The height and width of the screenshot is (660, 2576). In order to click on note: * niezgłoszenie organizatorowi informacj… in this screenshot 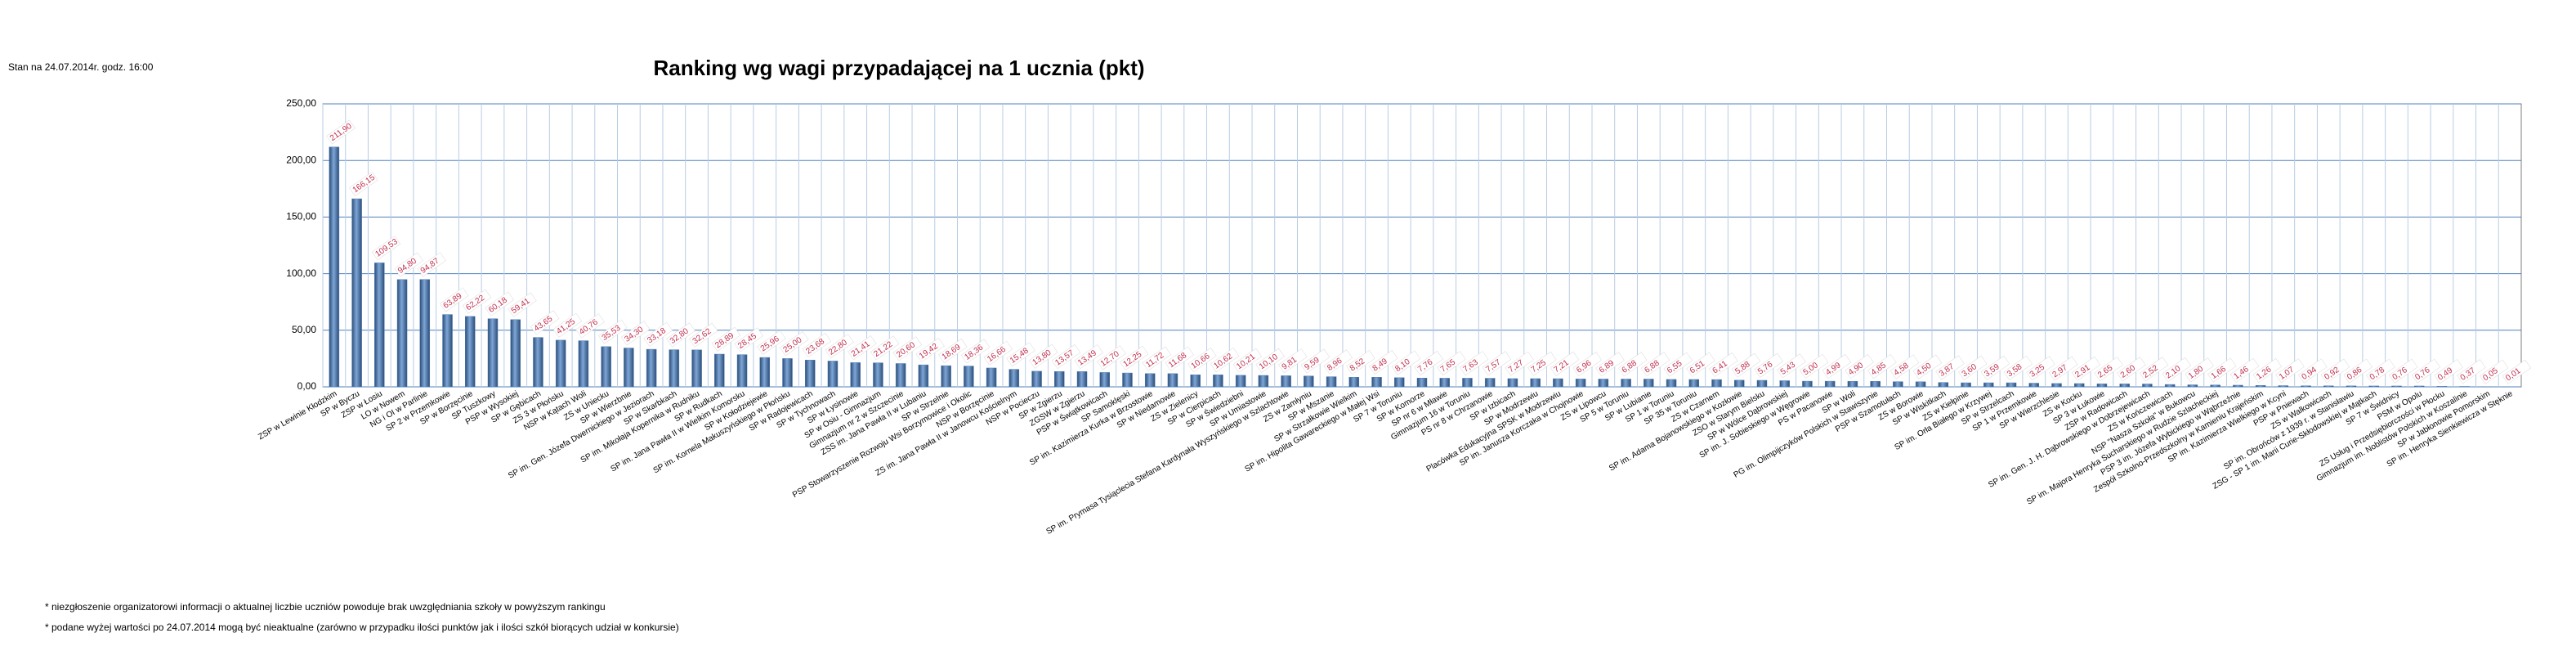, I will do `click(325, 607)`.